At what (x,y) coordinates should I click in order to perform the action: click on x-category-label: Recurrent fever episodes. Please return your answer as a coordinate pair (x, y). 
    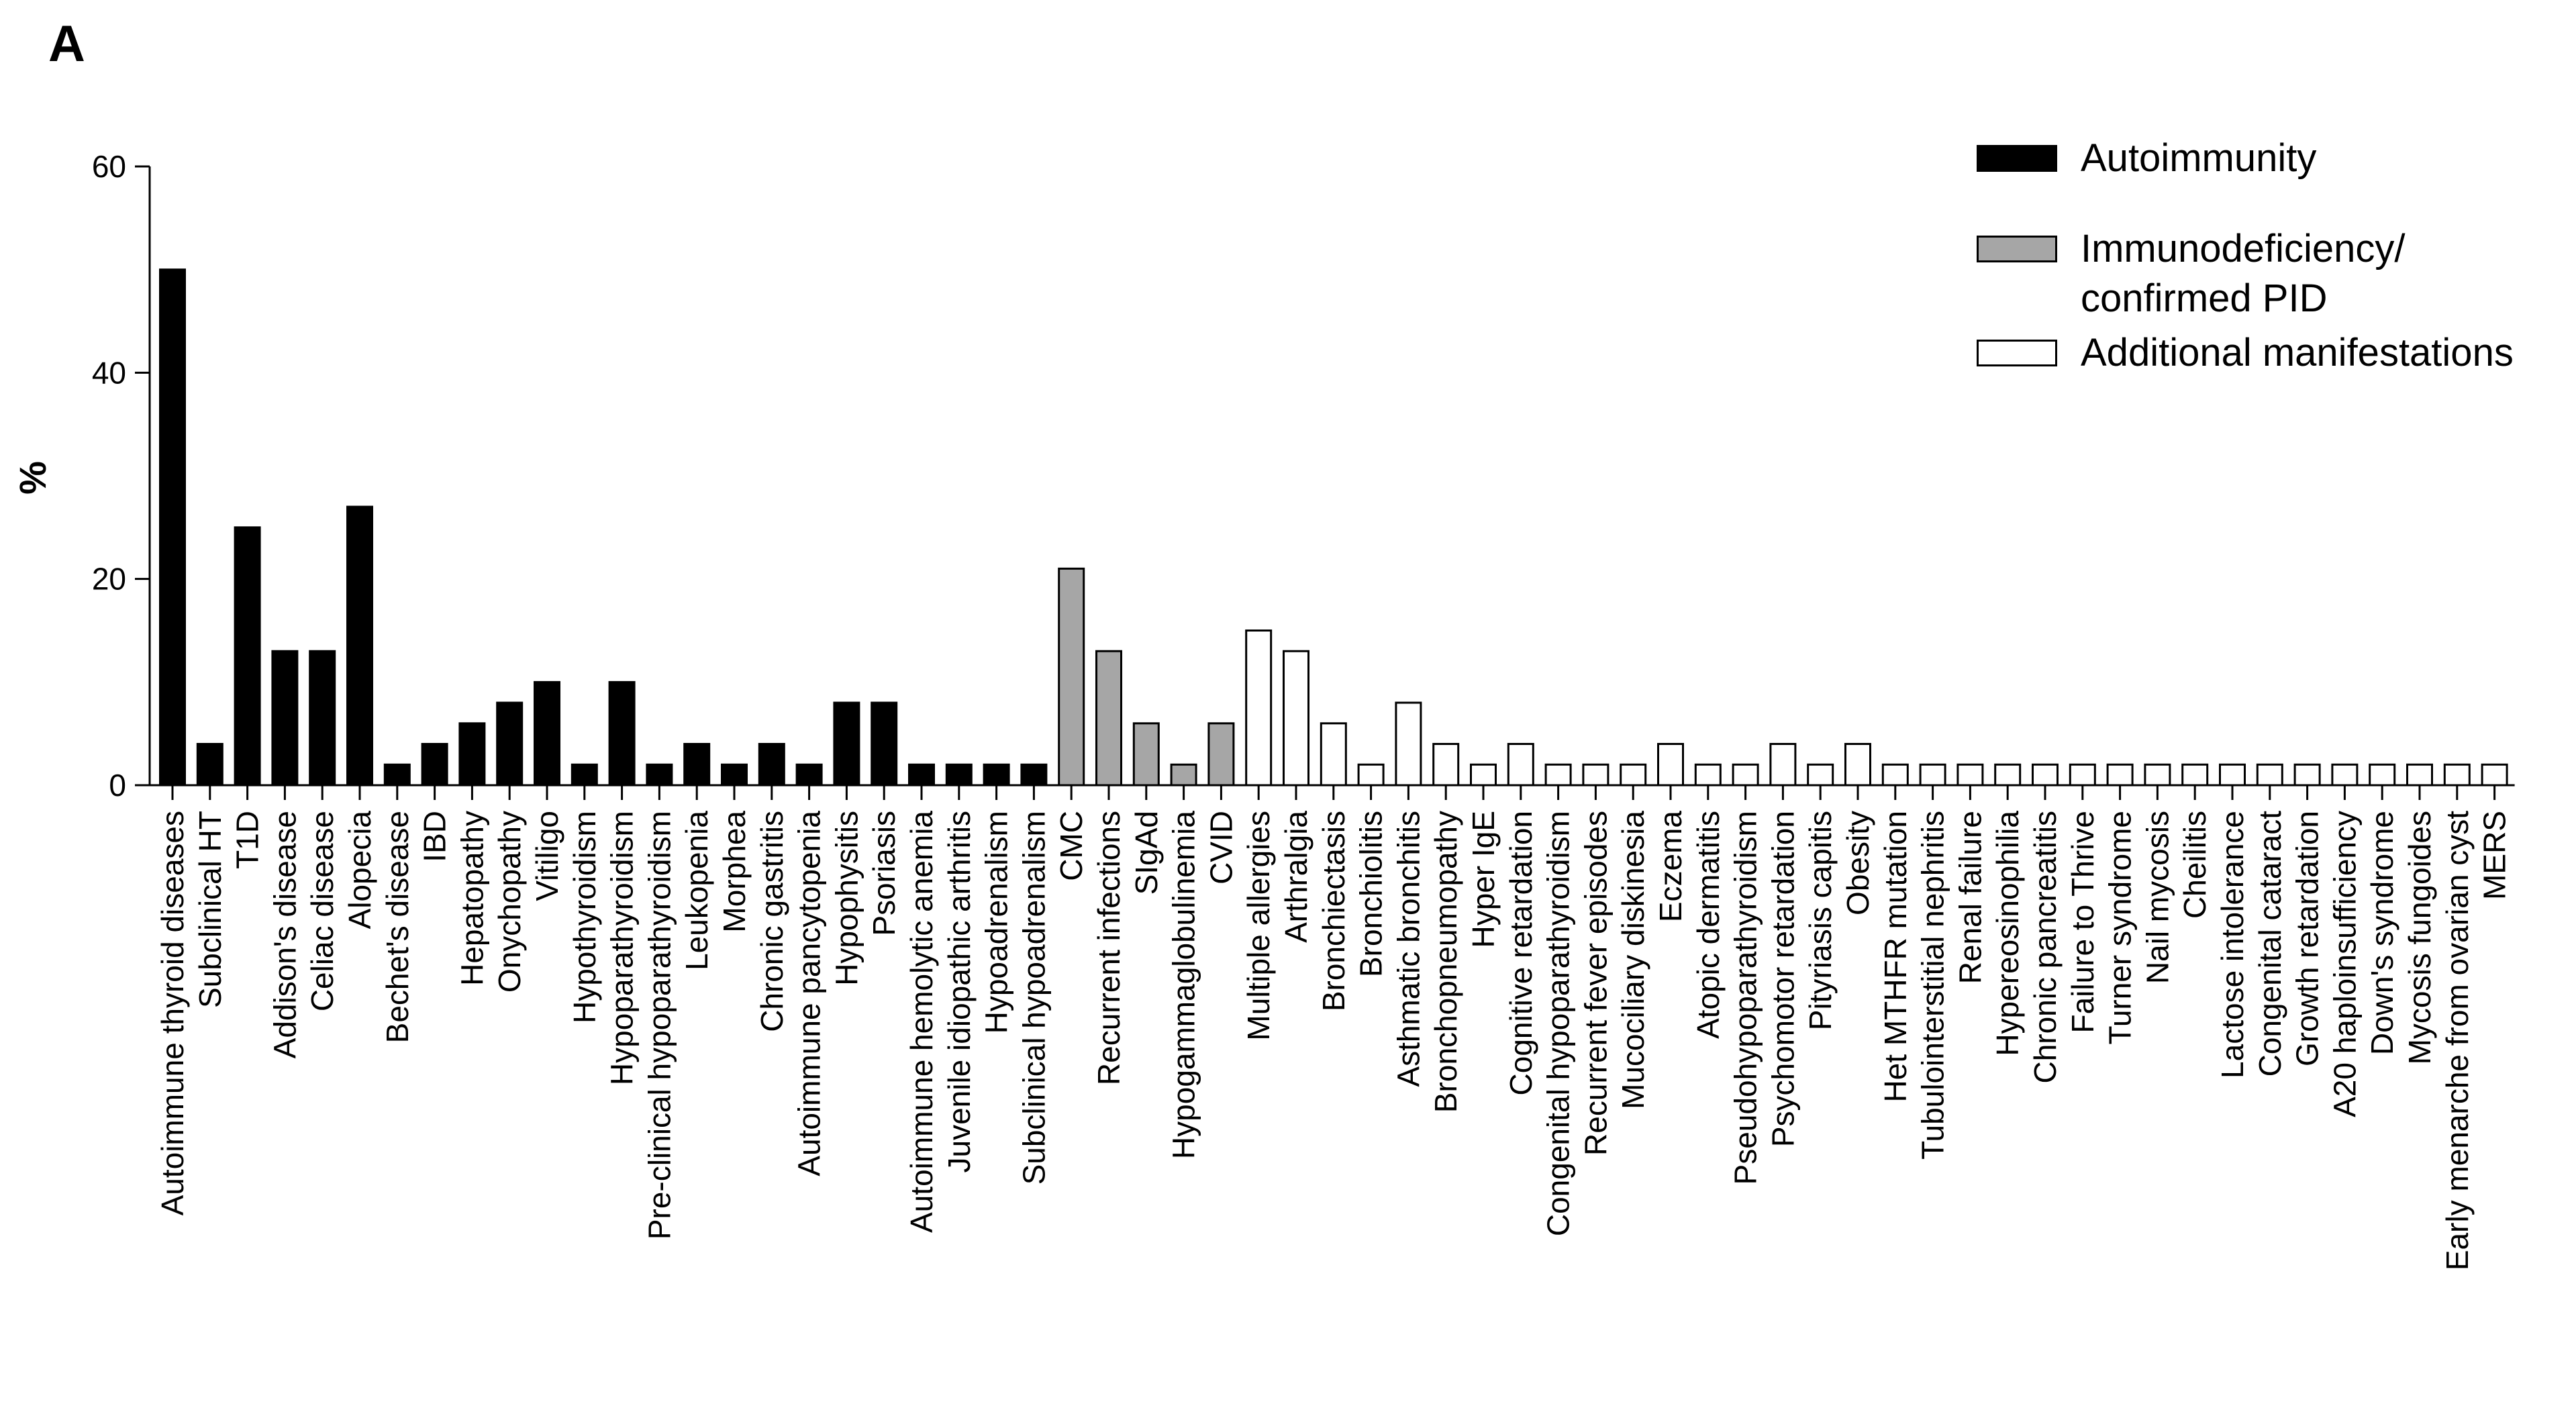
    Looking at the image, I should click on (1595, 983).